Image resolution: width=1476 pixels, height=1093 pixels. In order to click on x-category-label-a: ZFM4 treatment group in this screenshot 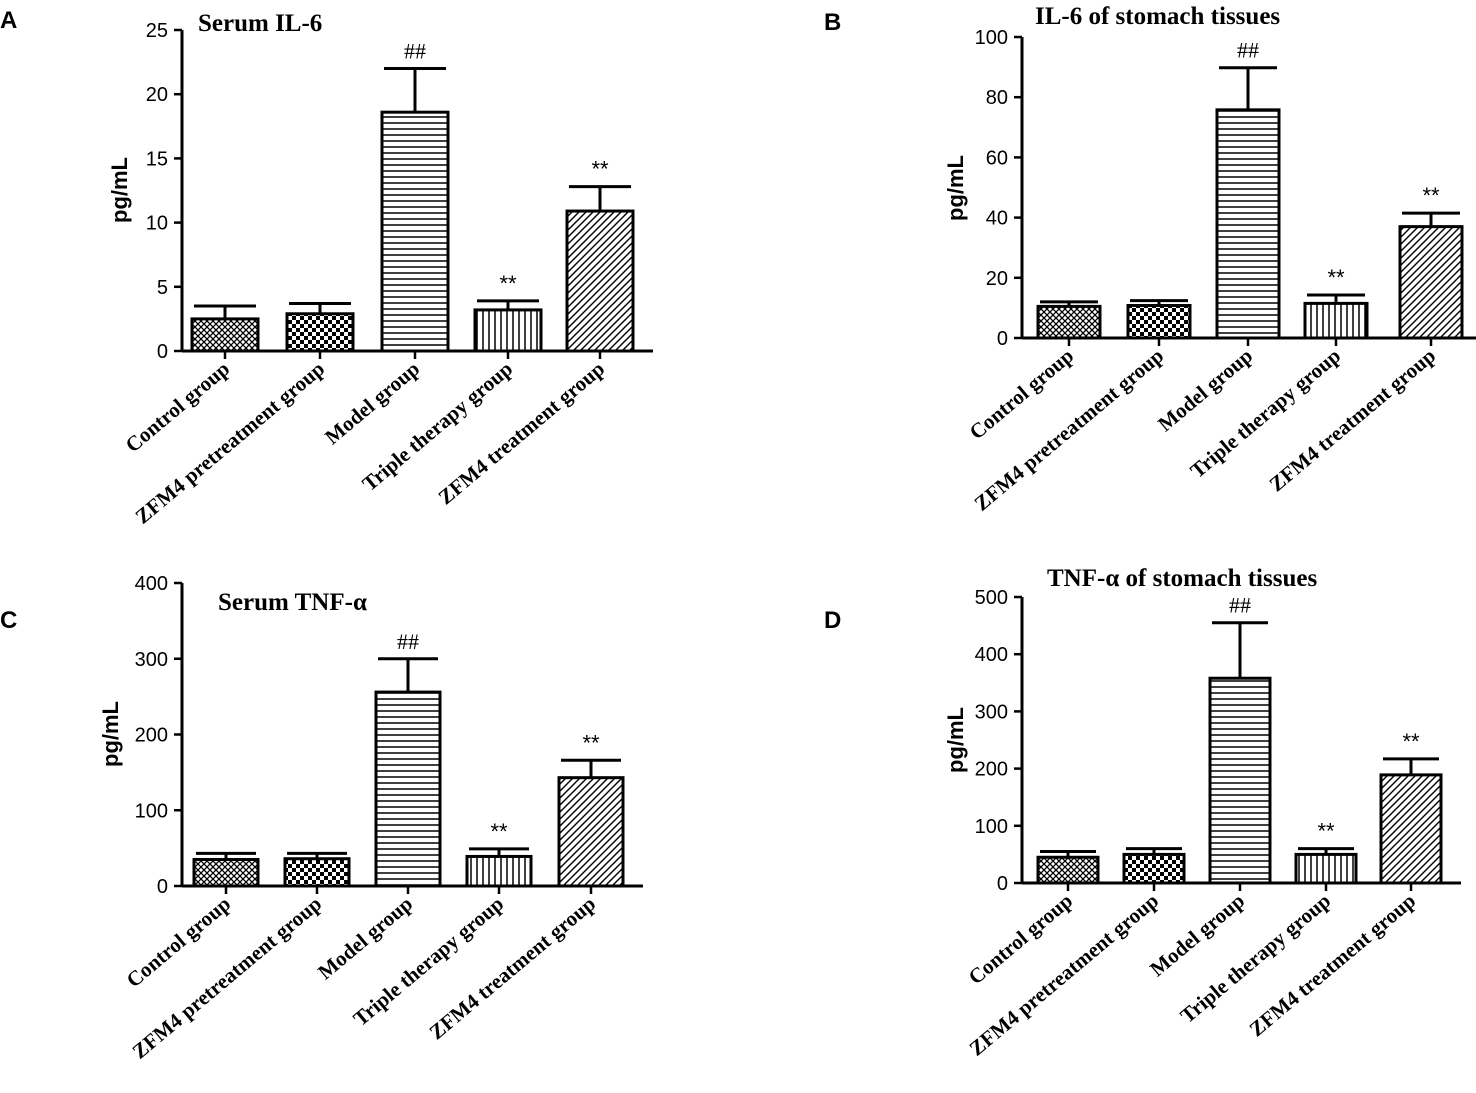, I will do `click(522, 432)`.